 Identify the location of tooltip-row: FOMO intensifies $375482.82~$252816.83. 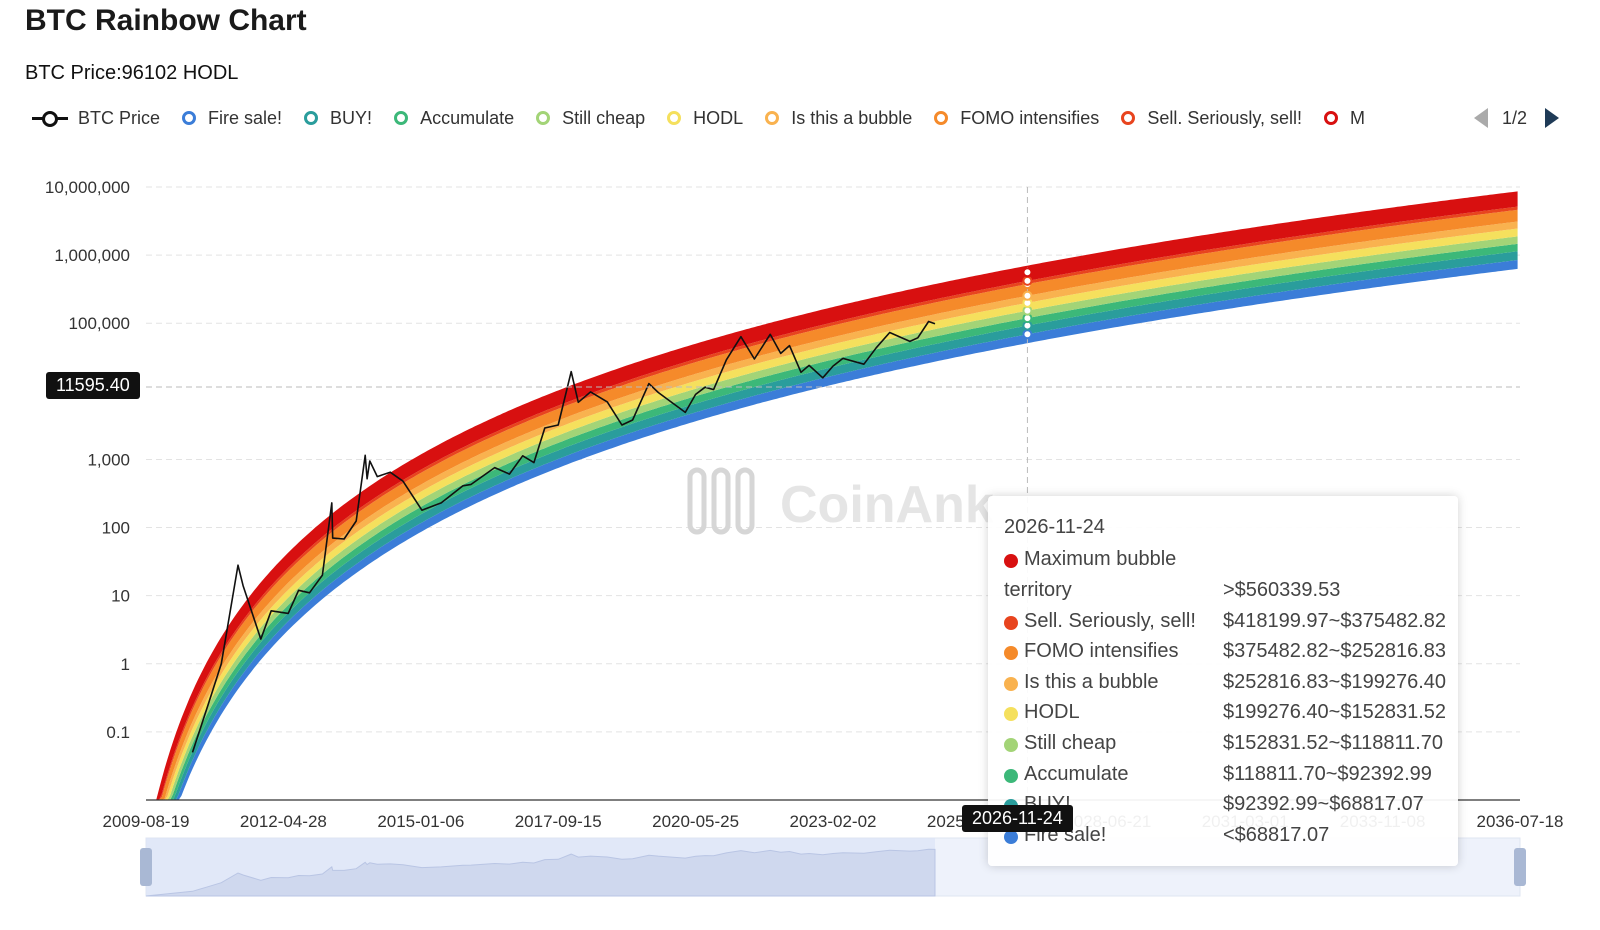
(1229, 655).